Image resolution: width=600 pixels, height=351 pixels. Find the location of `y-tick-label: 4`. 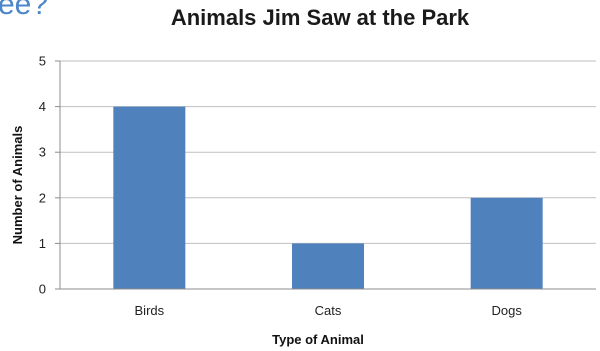

y-tick-label: 4 is located at coordinates (42, 106).